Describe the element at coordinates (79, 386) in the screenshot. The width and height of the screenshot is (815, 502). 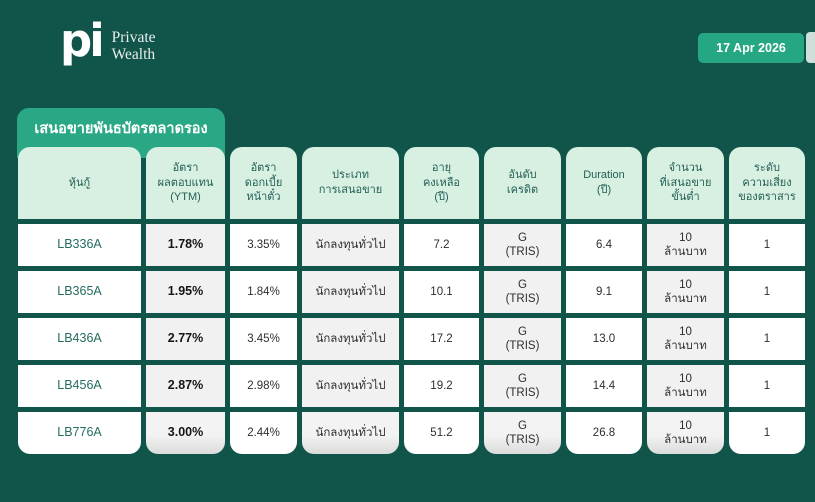
I see `bond-id: LB456A` at that location.